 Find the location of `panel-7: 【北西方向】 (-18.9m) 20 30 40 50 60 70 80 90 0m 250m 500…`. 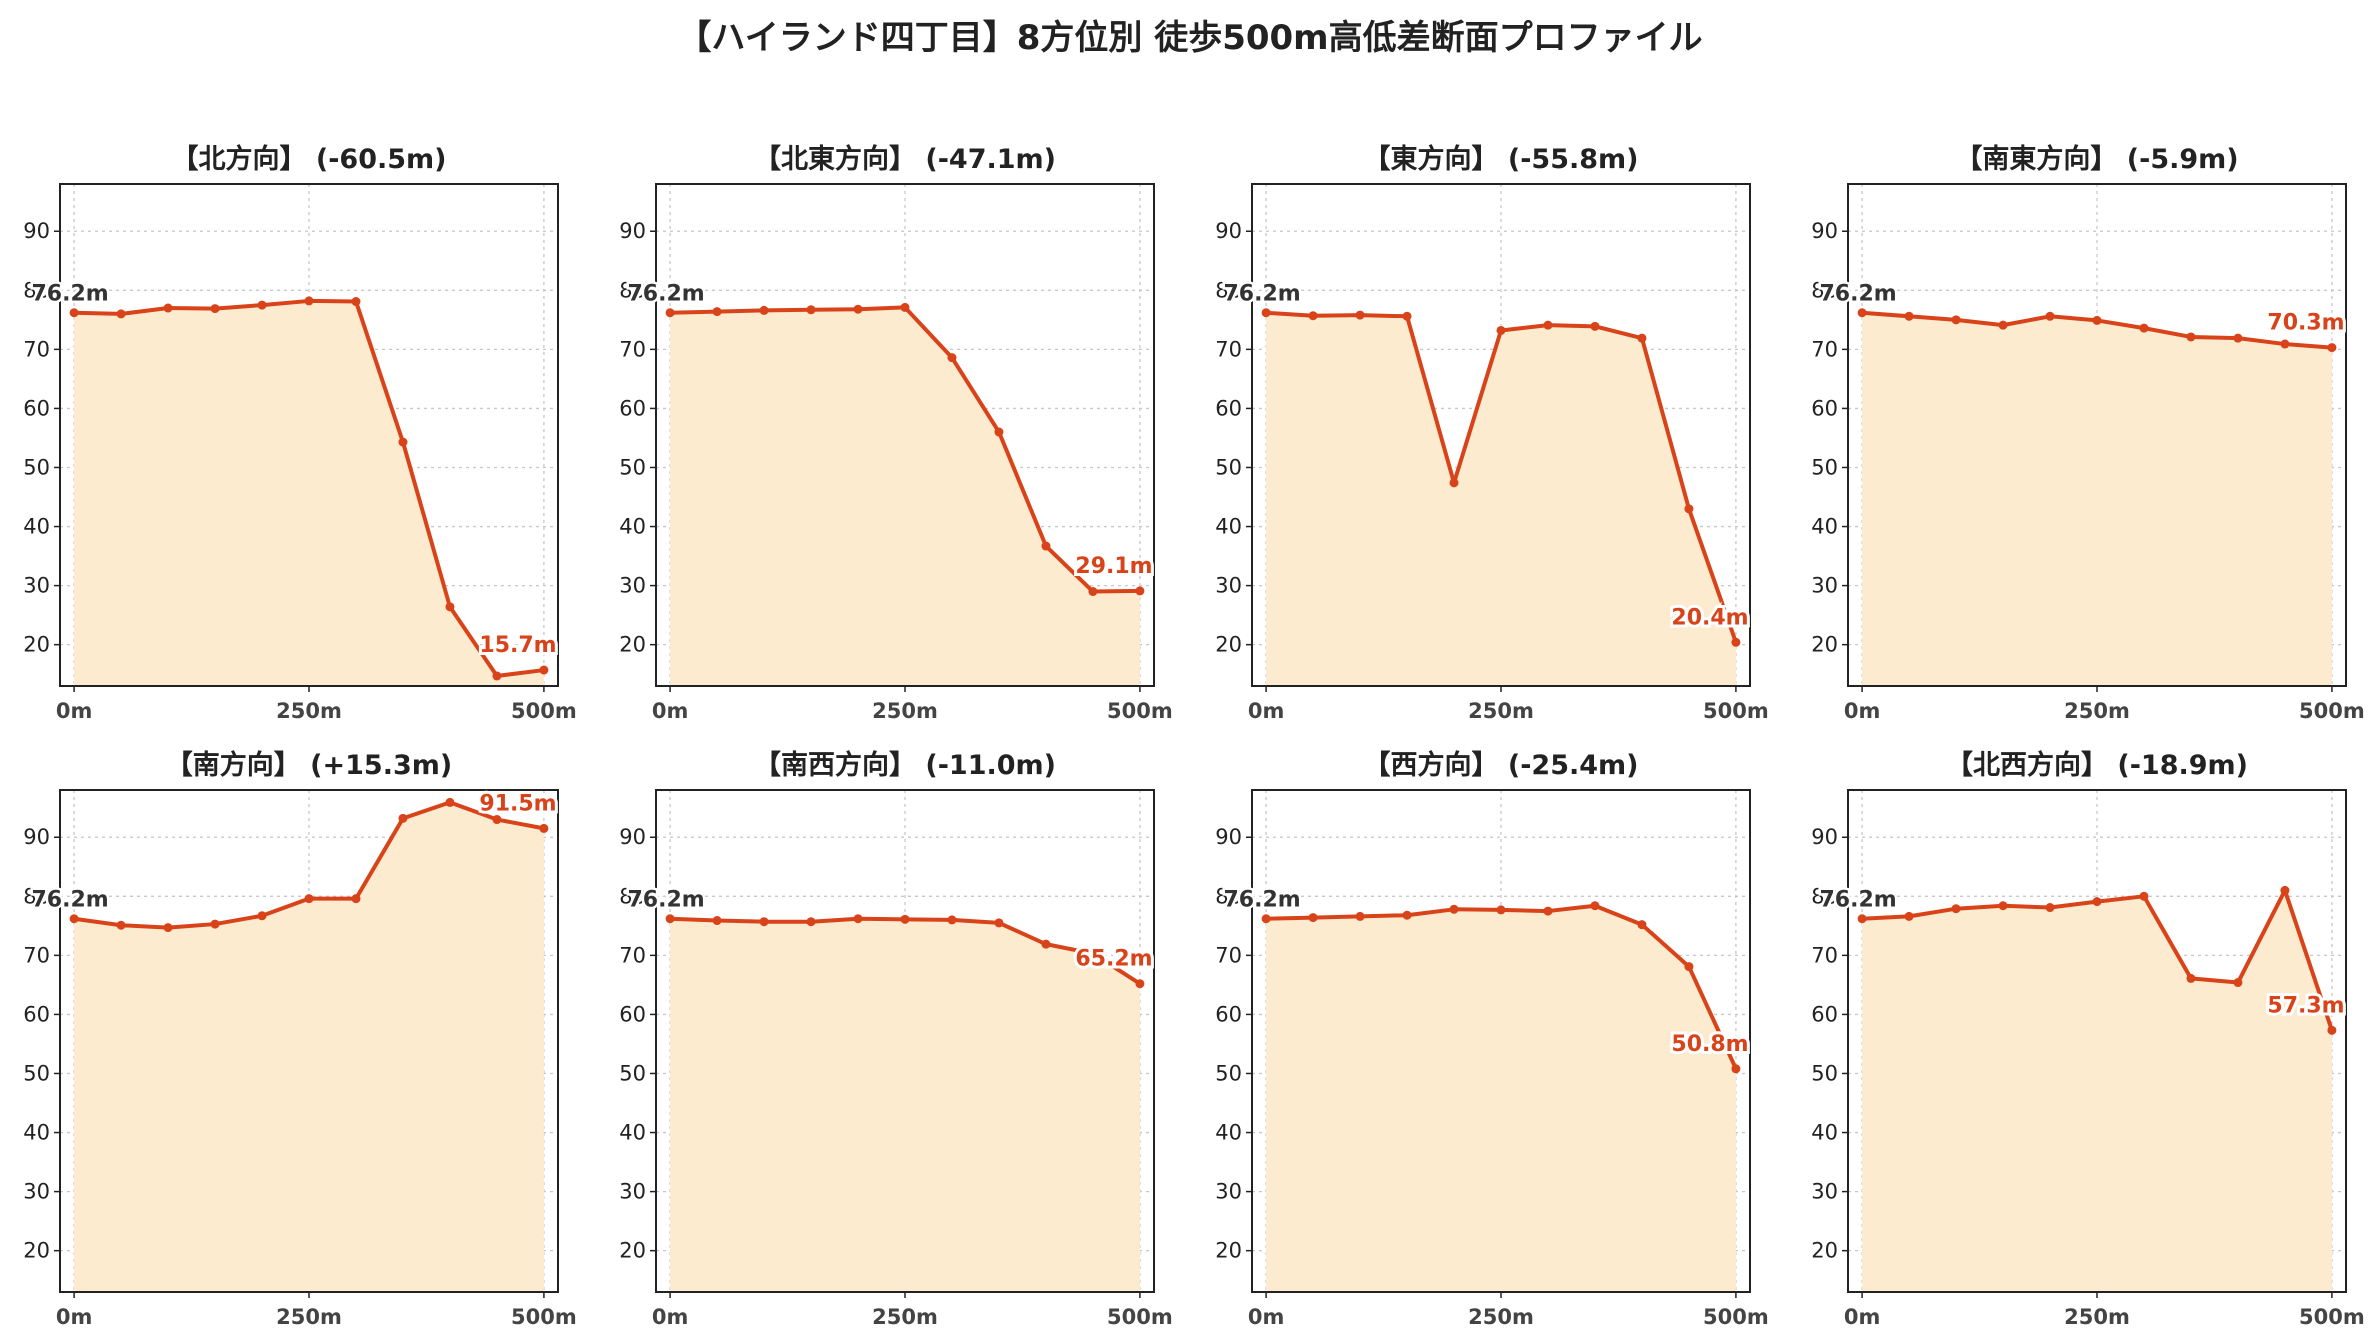

panel-7: 【北西方向】 (-18.9m) 20 30 40 50 60 70 80 90 0m 250m 500… is located at coordinates (2087, 1039).